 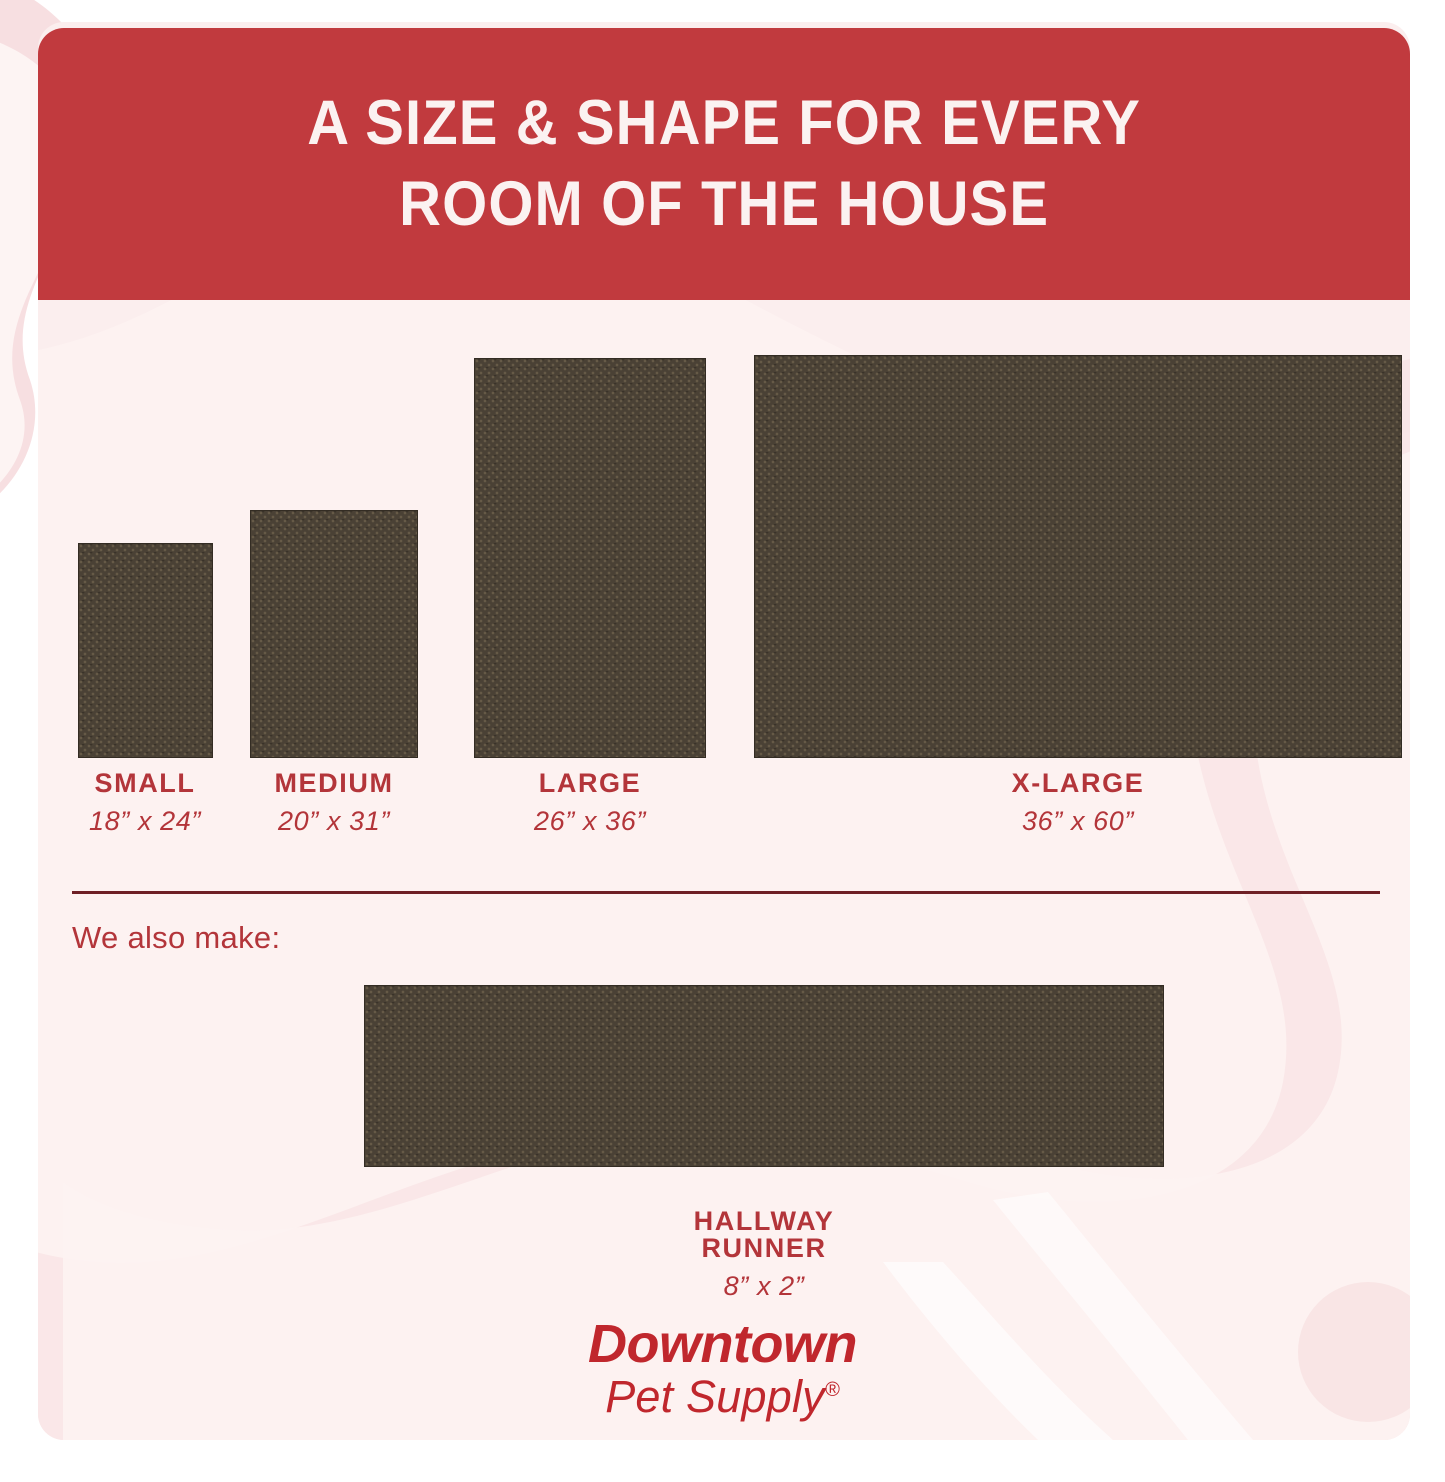 I want to click on size-dims-hallway-runner: 8” x 2”, so click(x=764, y=1286).